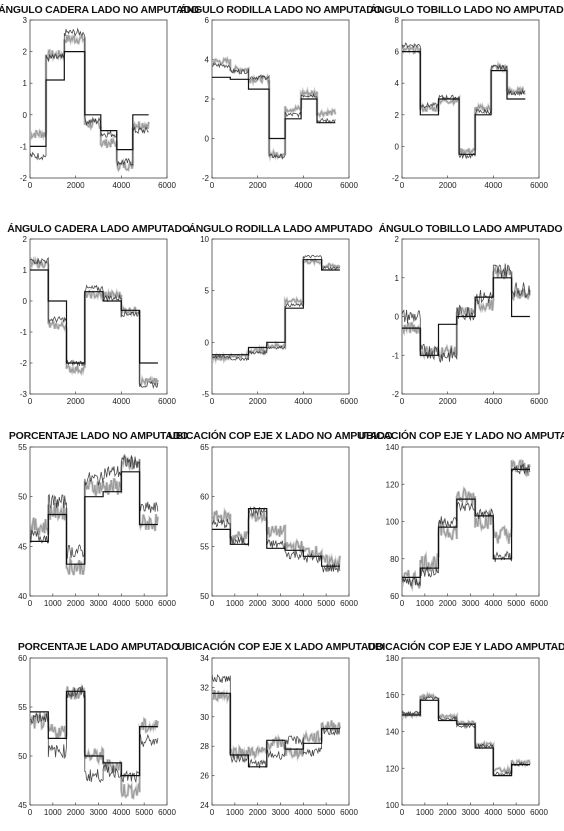 The width and height of the screenshot is (564, 831). What do you see at coordinates (99, 9) in the screenshot?
I see `subplot-title: ÁNGULO CADERA LADO NO AMPUTADO` at bounding box center [99, 9].